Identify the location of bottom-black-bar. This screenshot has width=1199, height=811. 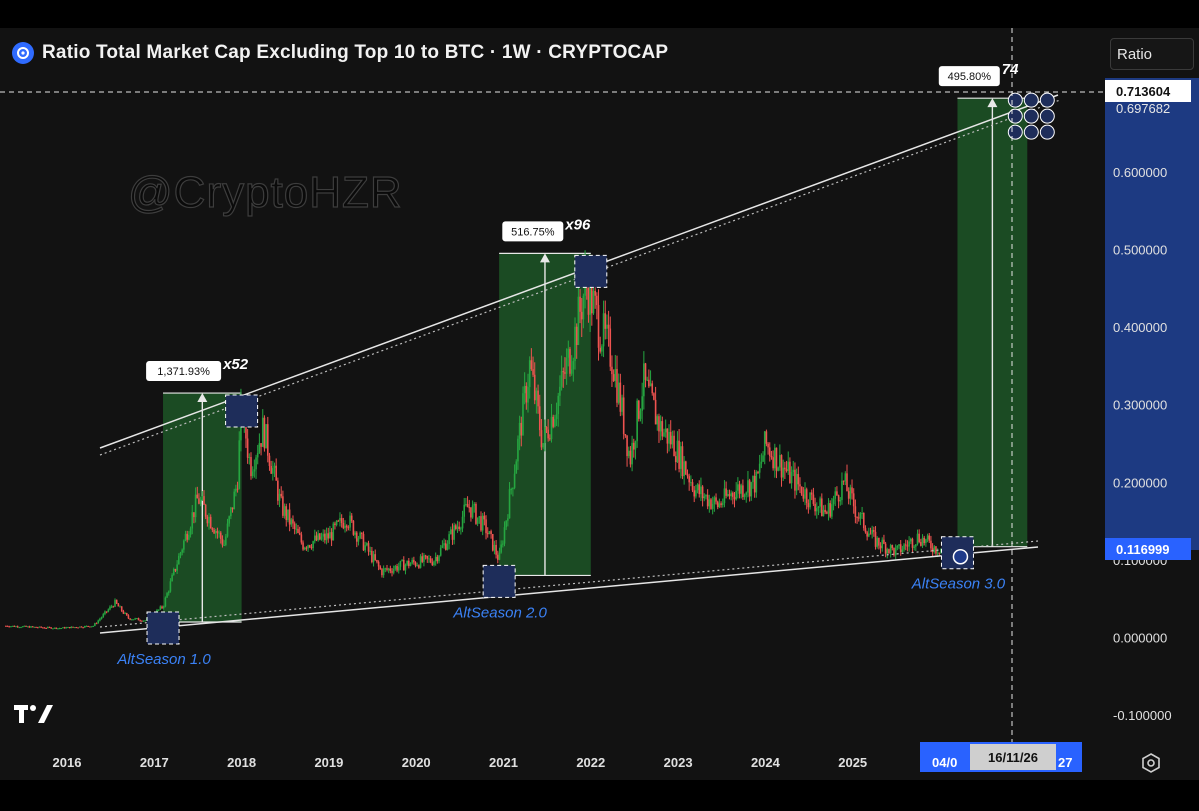
(599, 795).